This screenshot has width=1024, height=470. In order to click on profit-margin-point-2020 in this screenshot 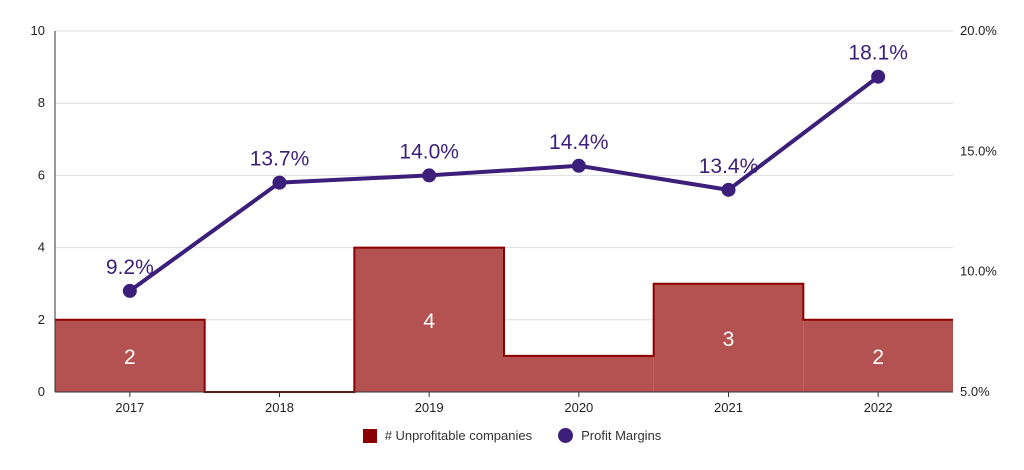, I will do `click(578, 165)`.